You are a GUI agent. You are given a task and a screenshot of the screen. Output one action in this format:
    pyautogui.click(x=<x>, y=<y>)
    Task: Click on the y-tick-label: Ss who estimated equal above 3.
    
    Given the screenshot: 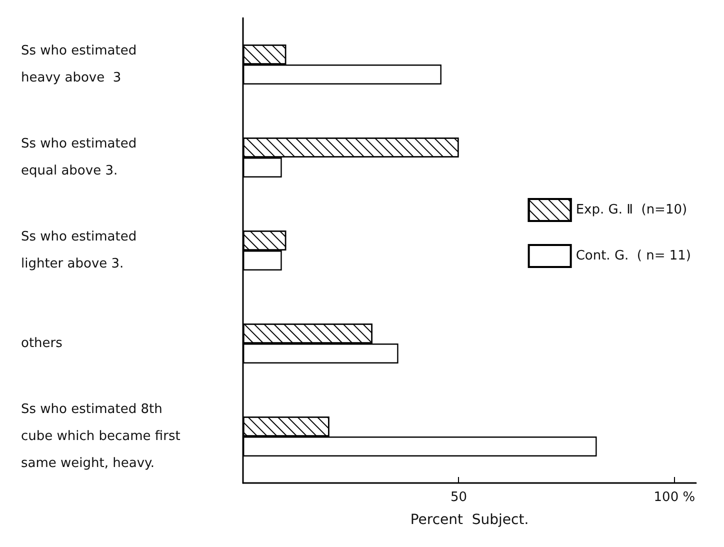 What is the action you would take?
    pyautogui.click(x=79, y=157)
    